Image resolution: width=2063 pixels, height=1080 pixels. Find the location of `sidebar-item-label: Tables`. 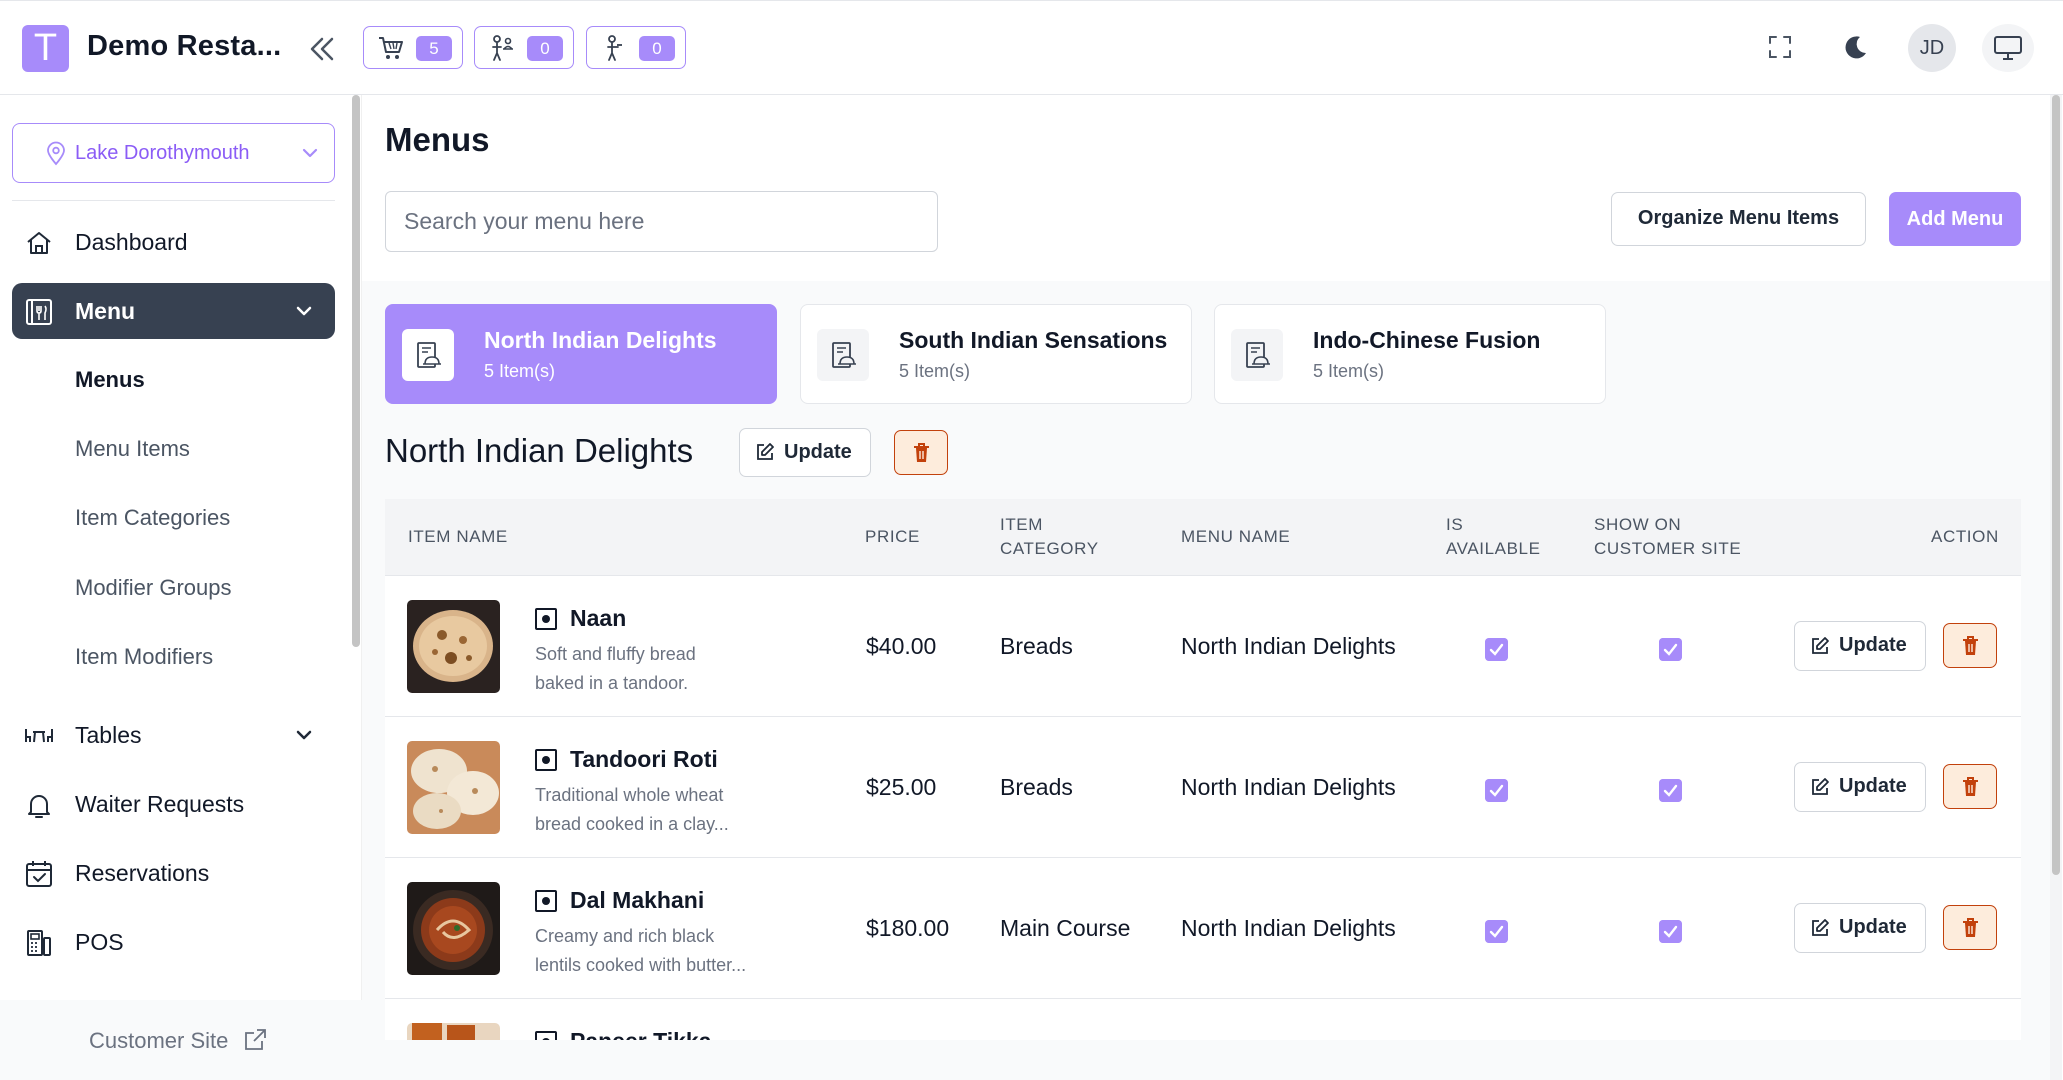

sidebar-item-label: Tables is located at coordinates (108, 735).